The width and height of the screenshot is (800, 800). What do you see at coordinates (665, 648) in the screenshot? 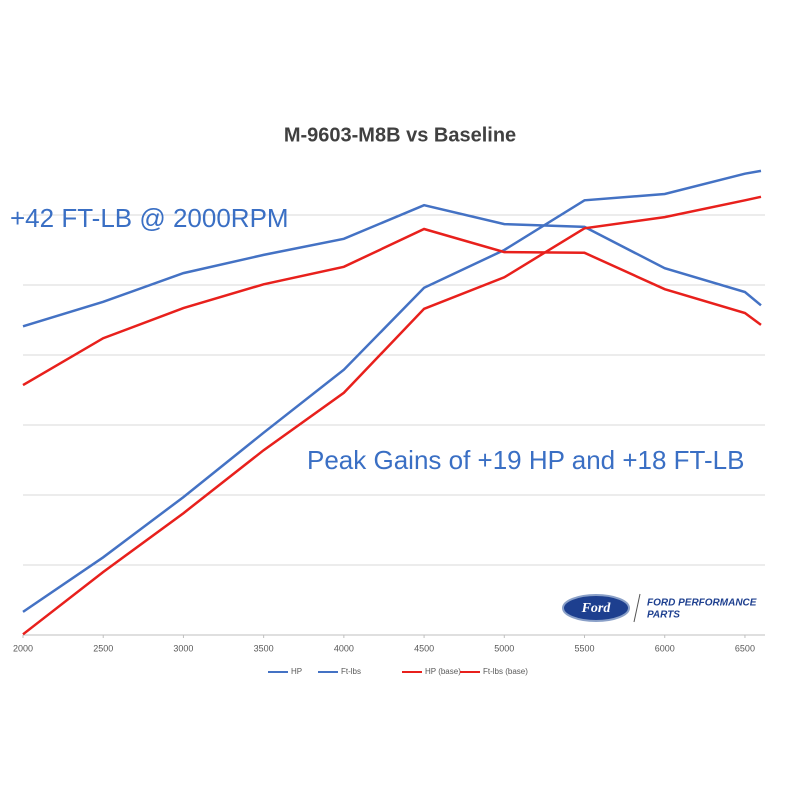
I see `x-tick-label: 6000` at bounding box center [665, 648].